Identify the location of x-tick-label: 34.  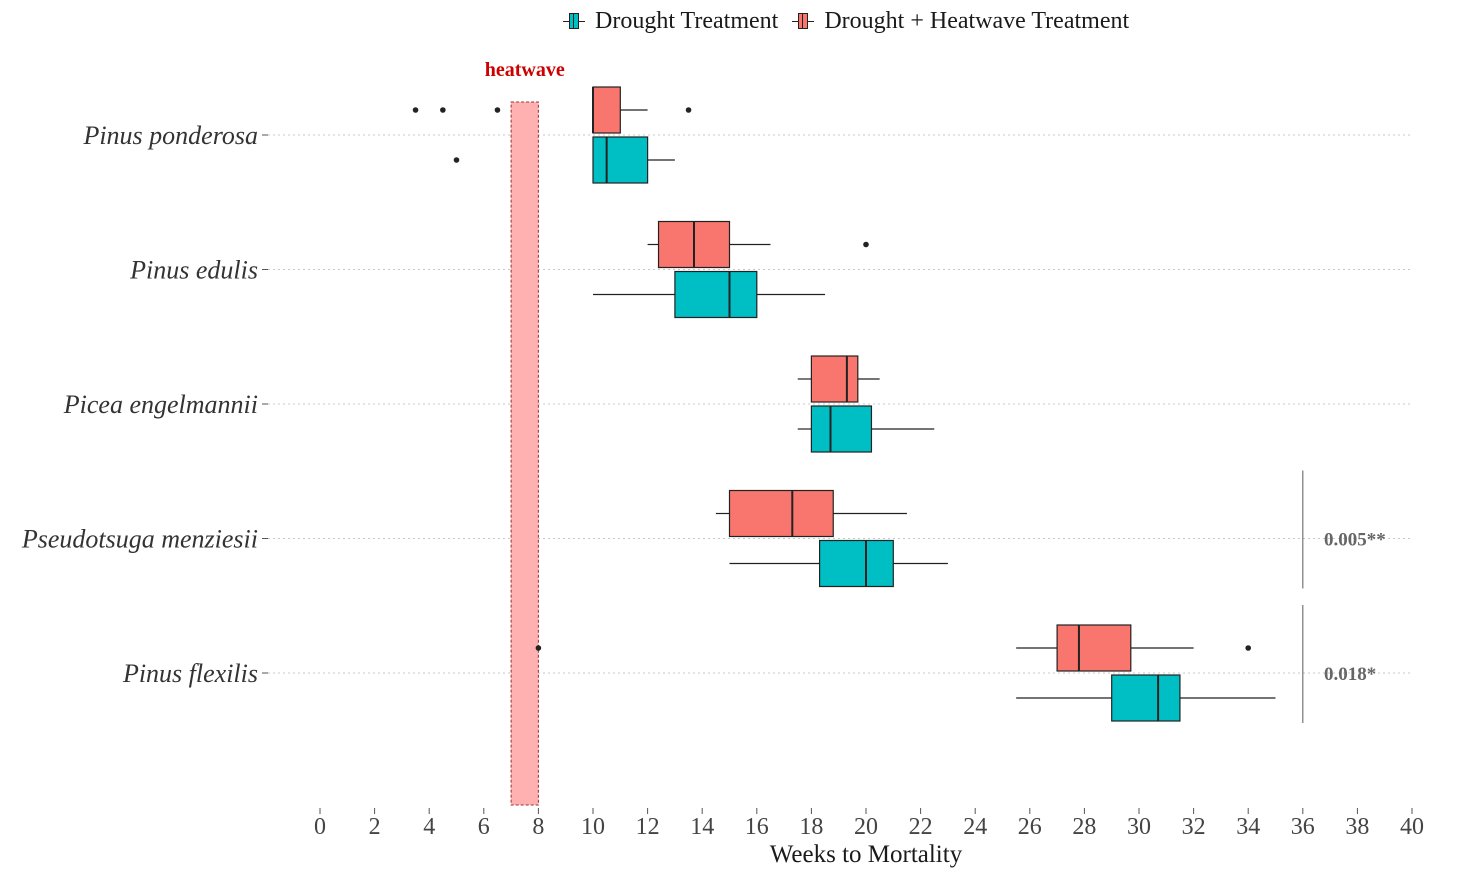
(1248, 827).